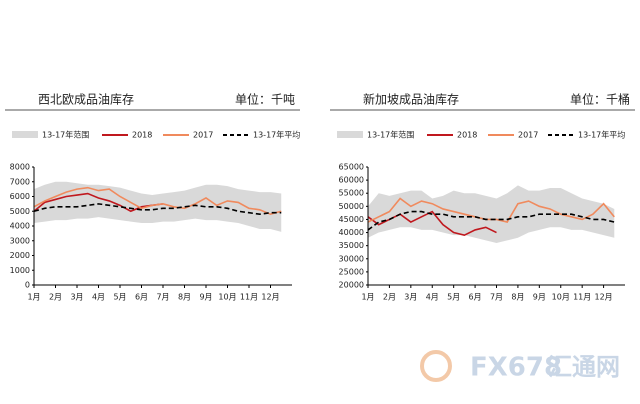 The width and height of the screenshot is (640, 404). I want to click on y-tick-label: 65000, so click(351, 167).